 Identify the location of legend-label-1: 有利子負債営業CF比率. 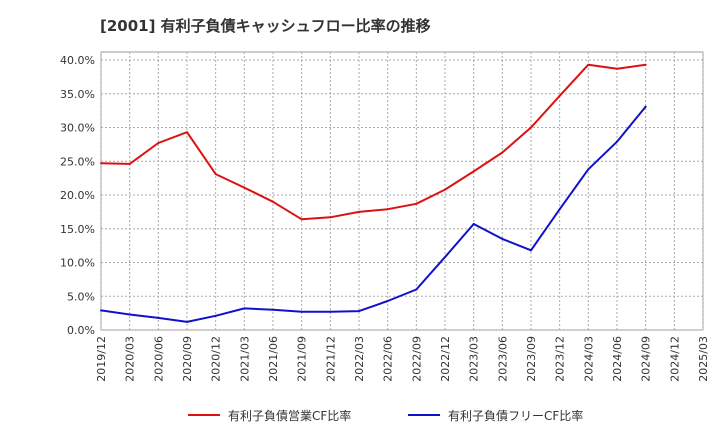
(289, 415).